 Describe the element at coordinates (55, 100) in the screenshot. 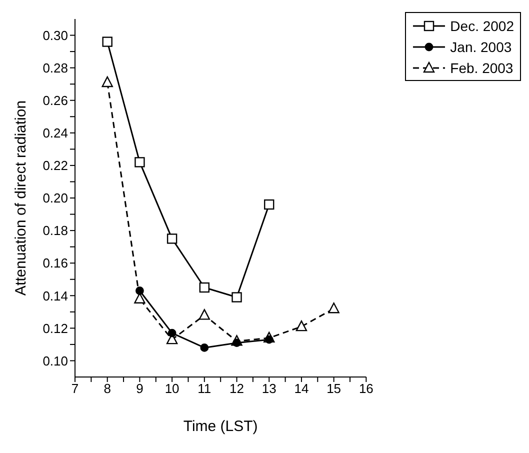

I see `y-tick-label: 0.26` at that location.